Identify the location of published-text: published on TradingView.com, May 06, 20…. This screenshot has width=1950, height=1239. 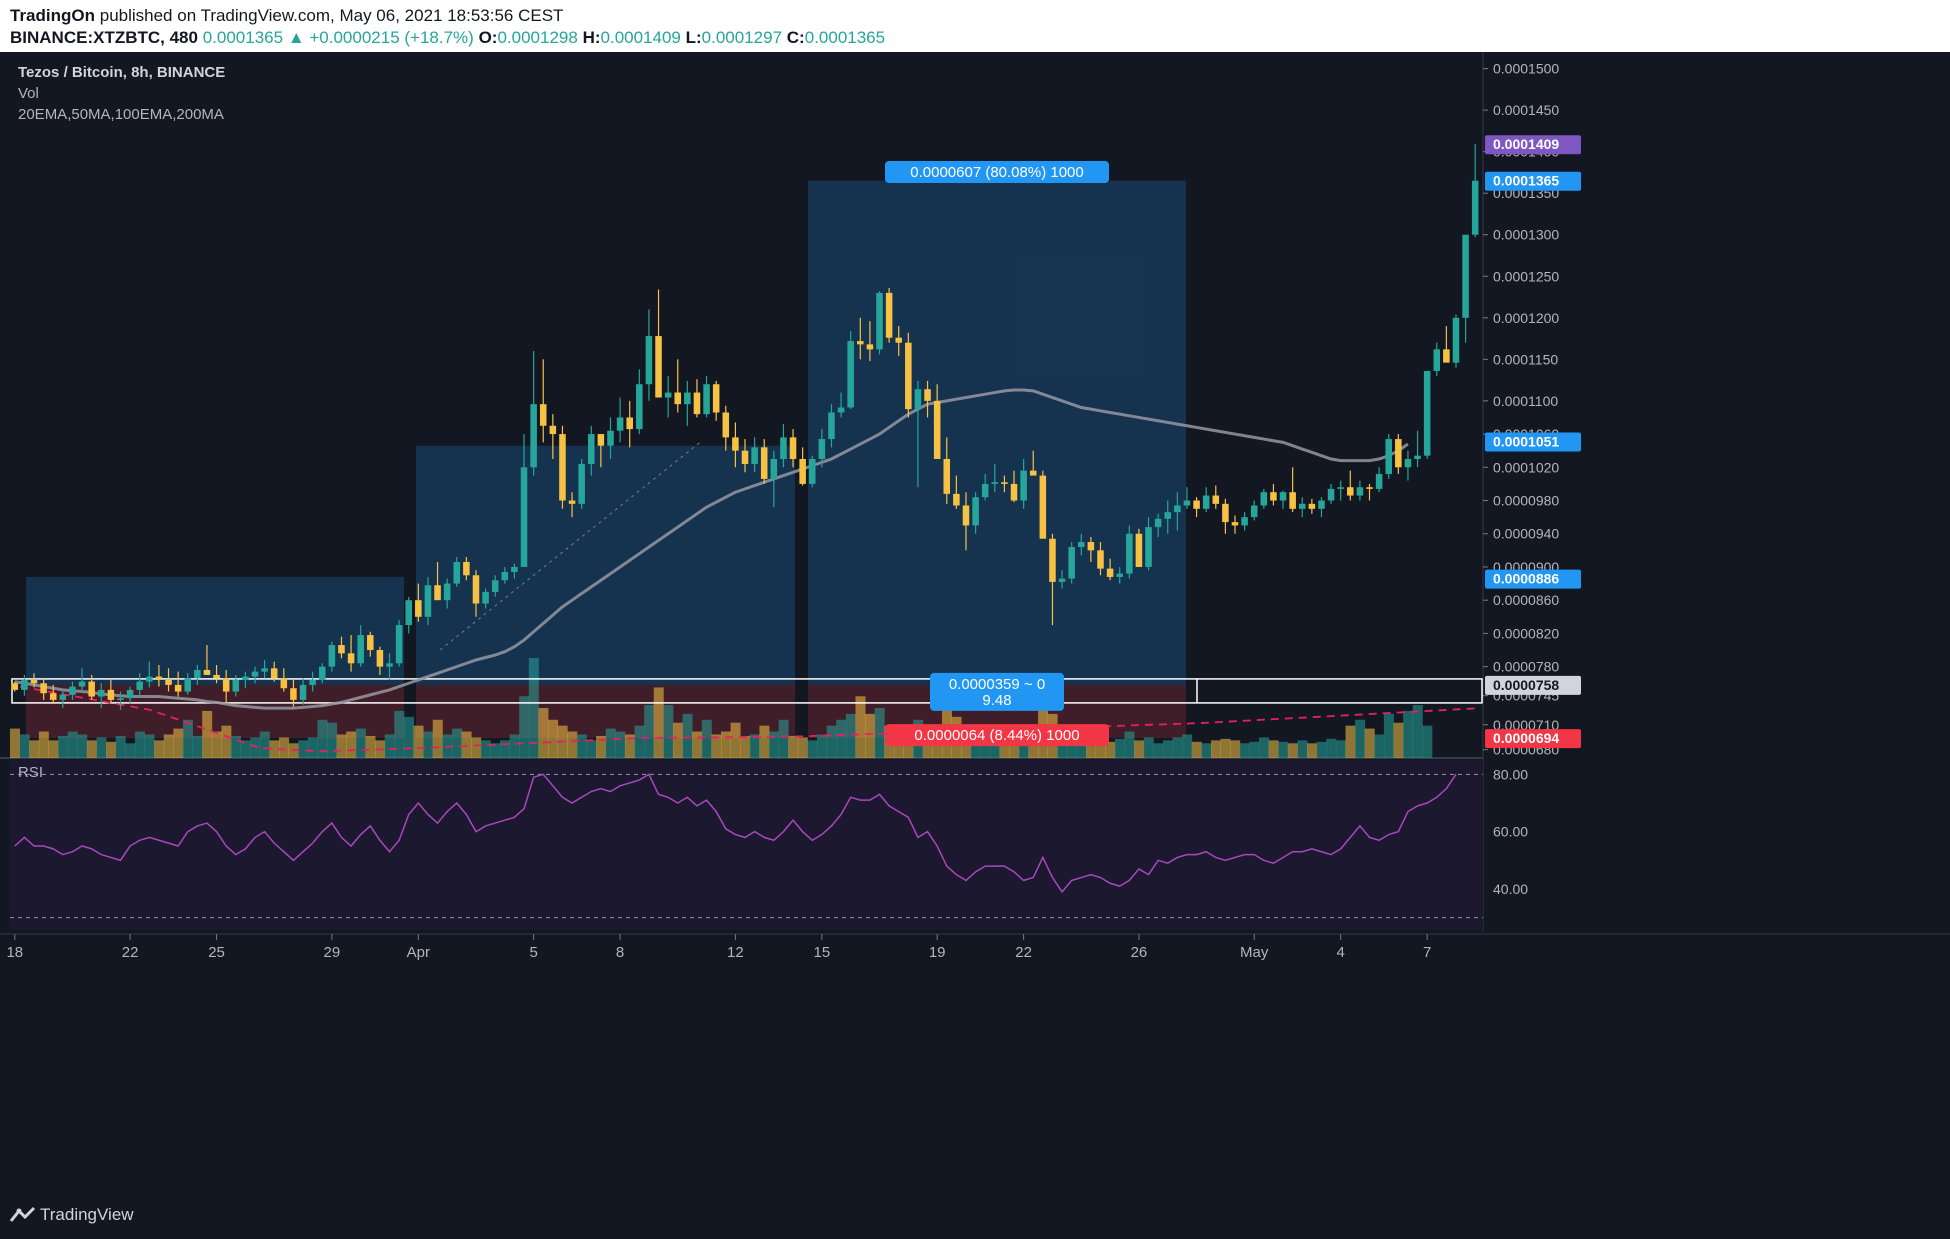
(331, 15).